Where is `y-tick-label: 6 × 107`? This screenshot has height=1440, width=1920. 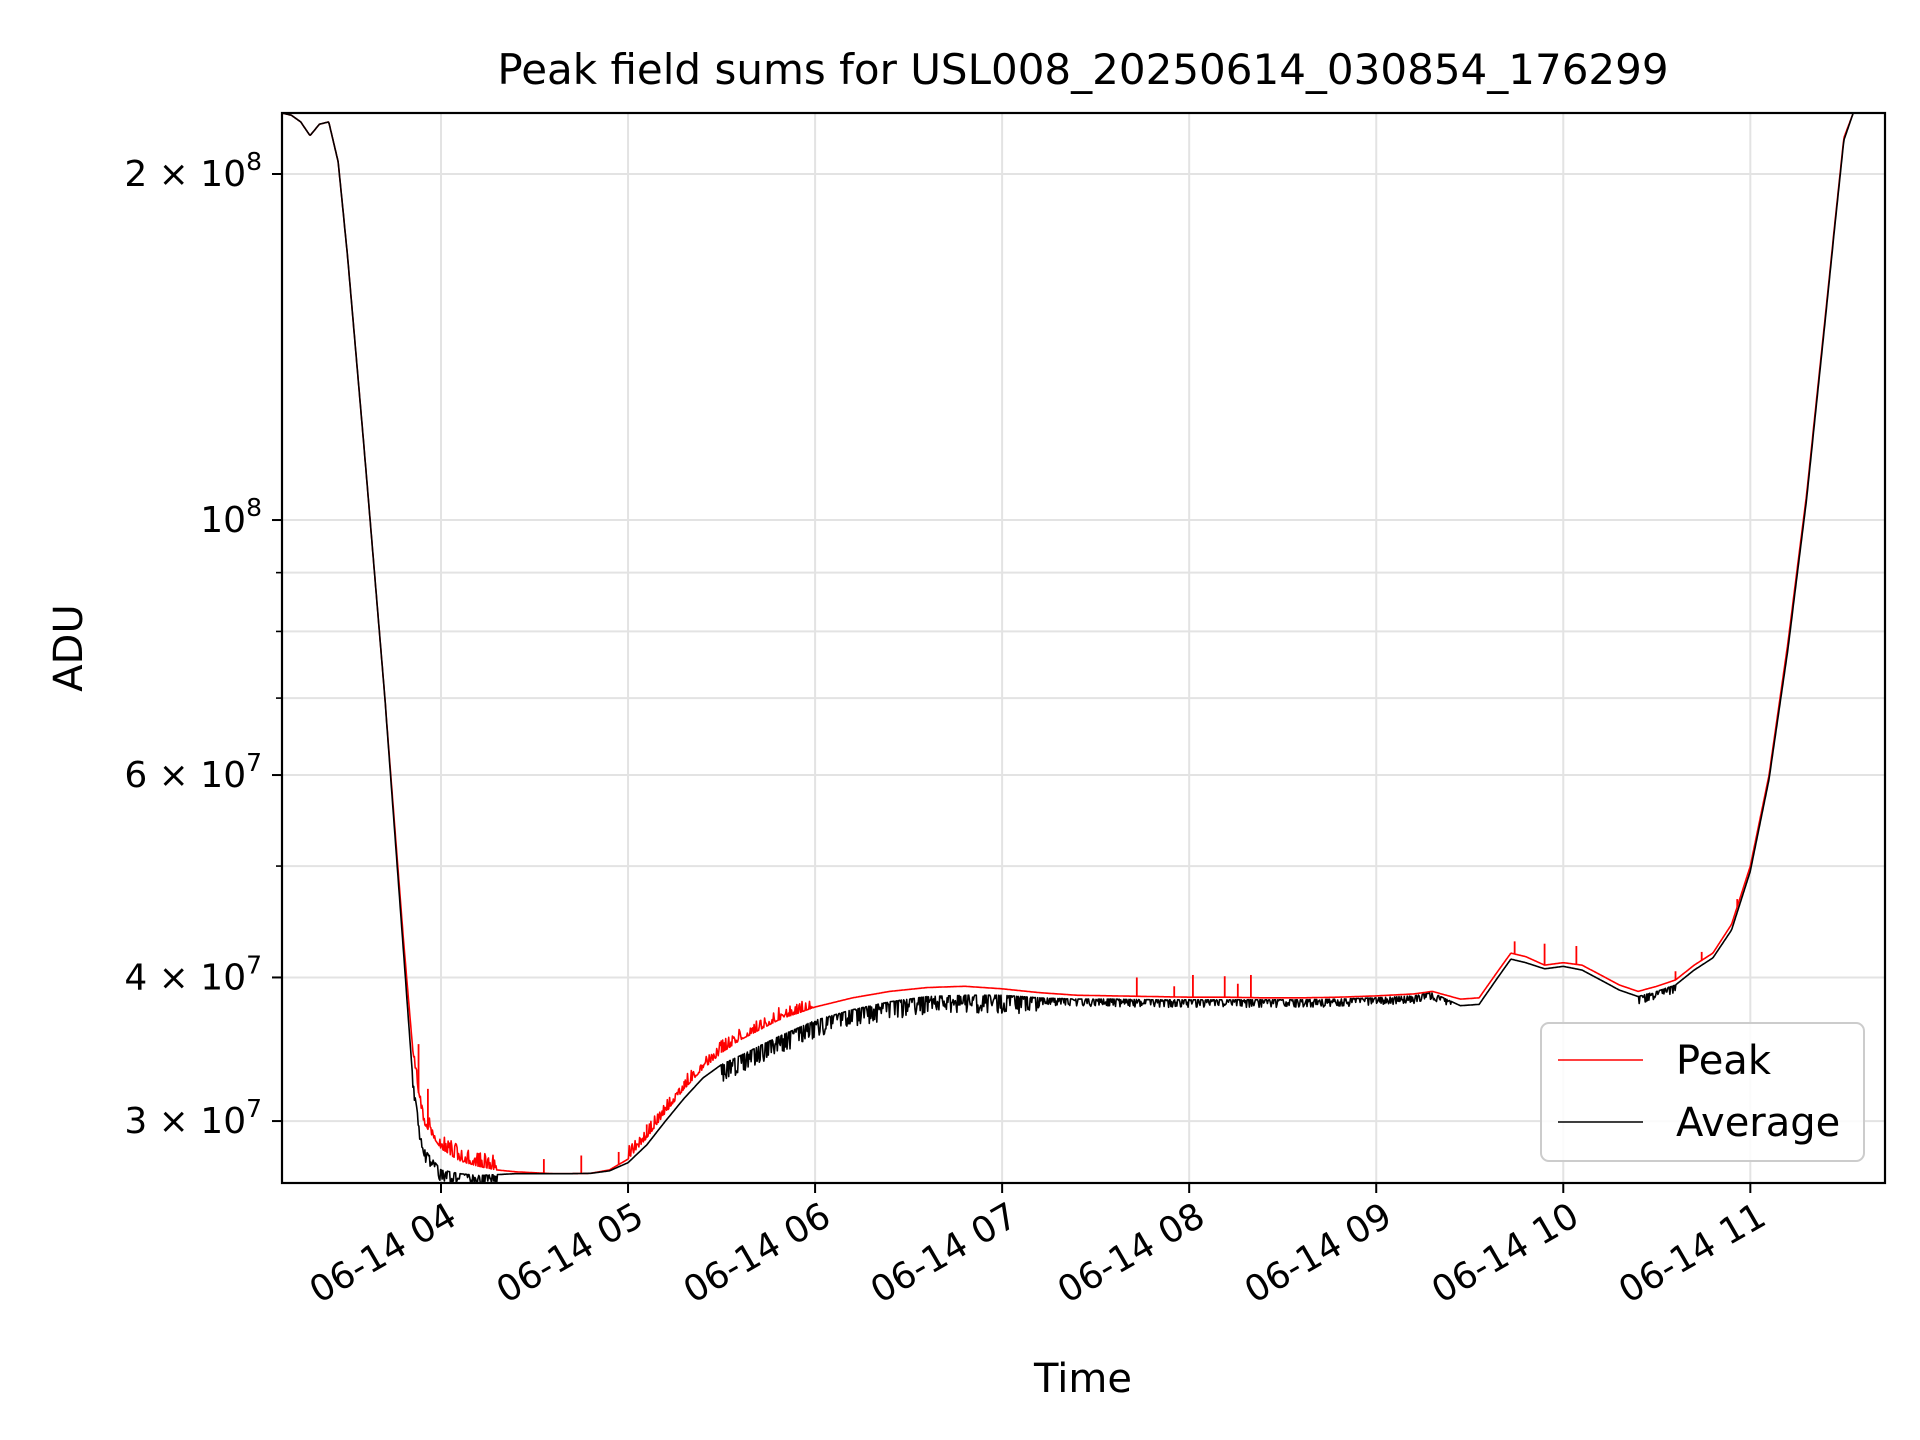 y-tick-label: 6 × 107 is located at coordinates (193, 772).